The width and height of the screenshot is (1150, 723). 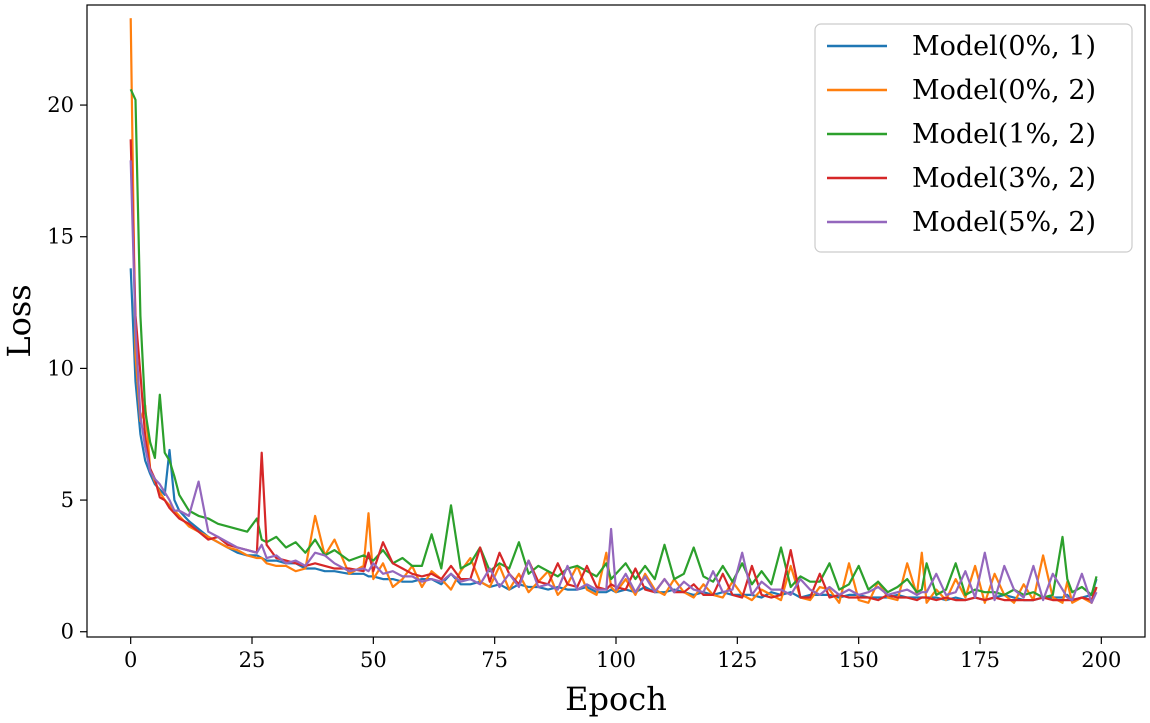 I want to click on legend-label: Model(0%, 1), so click(x=1004, y=46).